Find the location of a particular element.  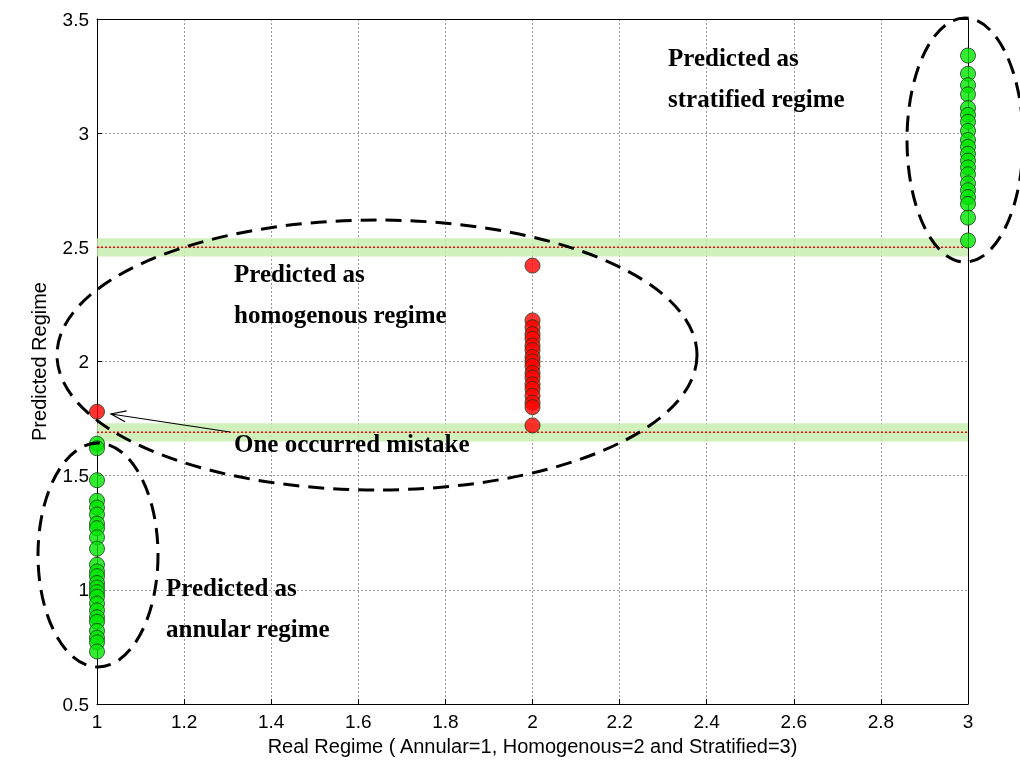

annotation: Predicted as stratified regime is located at coordinates (756, 78).